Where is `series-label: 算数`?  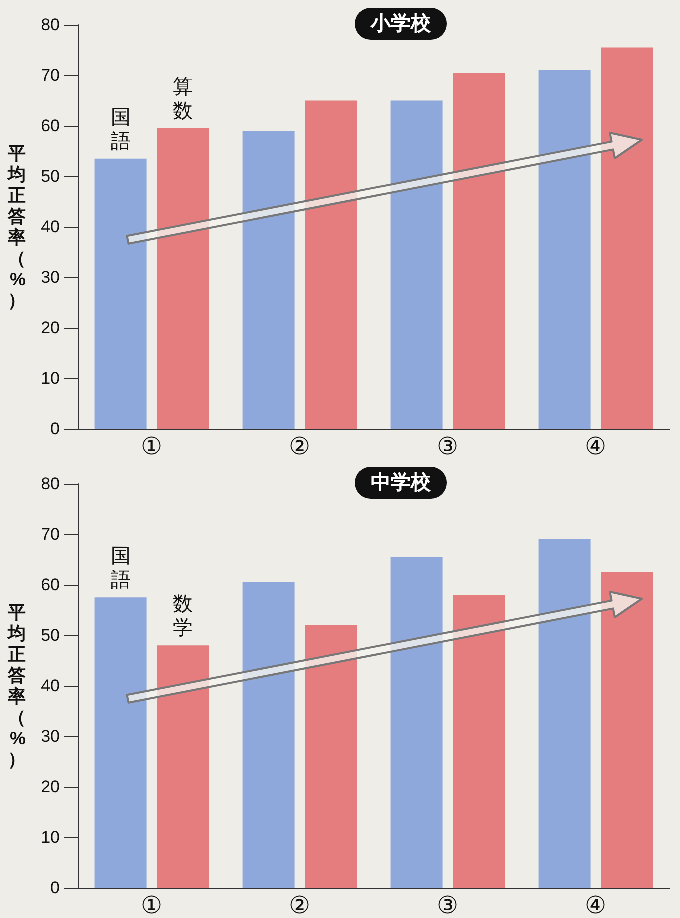
series-label: 算数 is located at coordinates (183, 99).